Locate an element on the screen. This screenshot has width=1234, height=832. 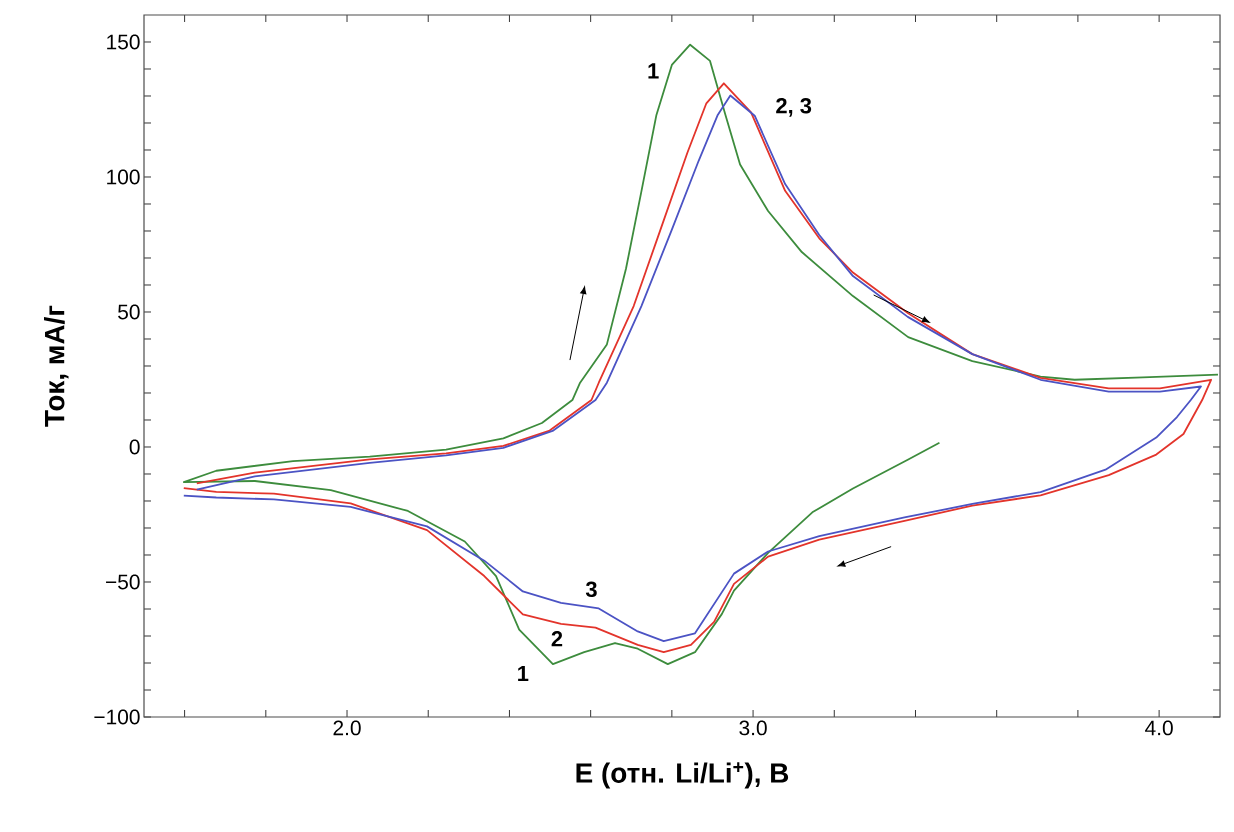
annotation: 2, 3 is located at coordinates (794, 107).